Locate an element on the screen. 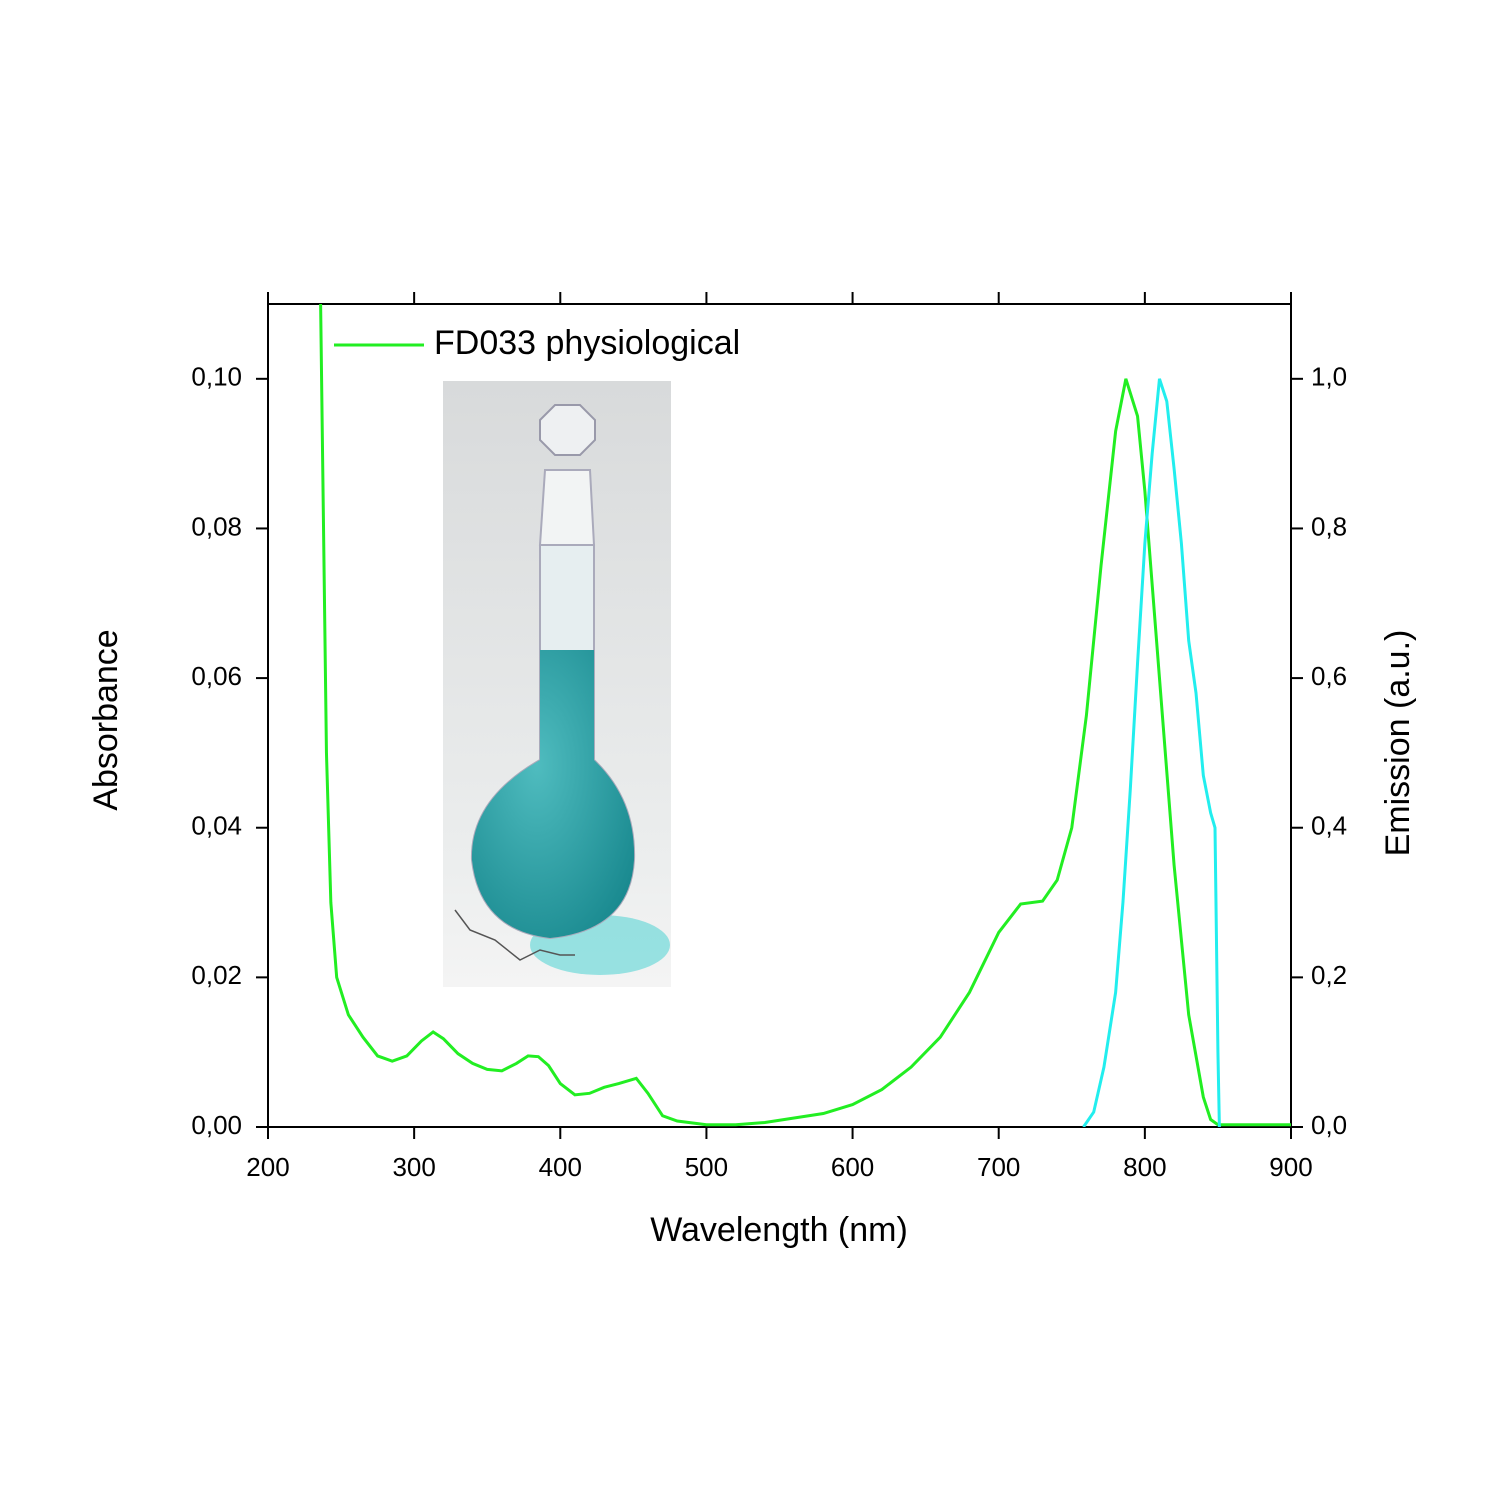 This screenshot has height=1500, width=1500. y-tick-label: 0,08 is located at coordinates (216, 526).